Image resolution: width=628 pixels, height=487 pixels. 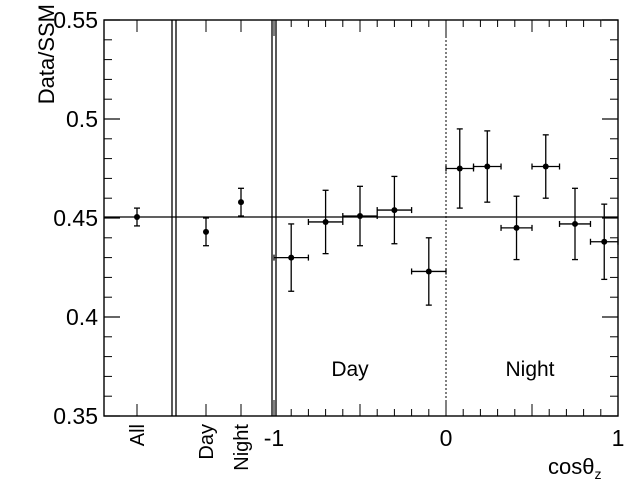 I want to click on zenith-point-6-marker, so click(x=459, y=168).